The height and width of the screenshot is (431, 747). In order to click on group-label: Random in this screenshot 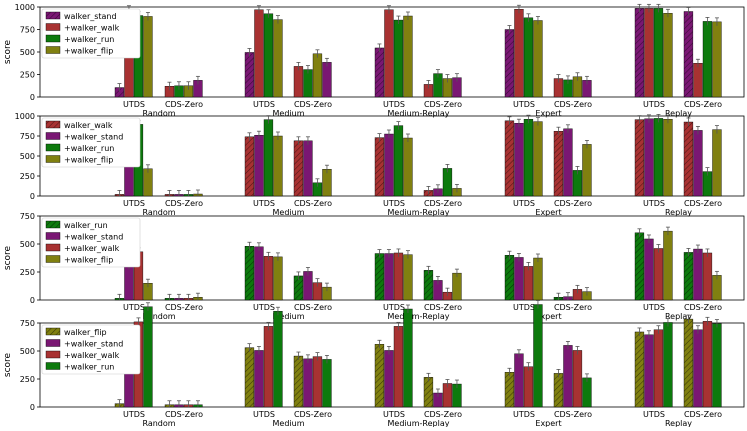, I will do `click(158, 423)`.